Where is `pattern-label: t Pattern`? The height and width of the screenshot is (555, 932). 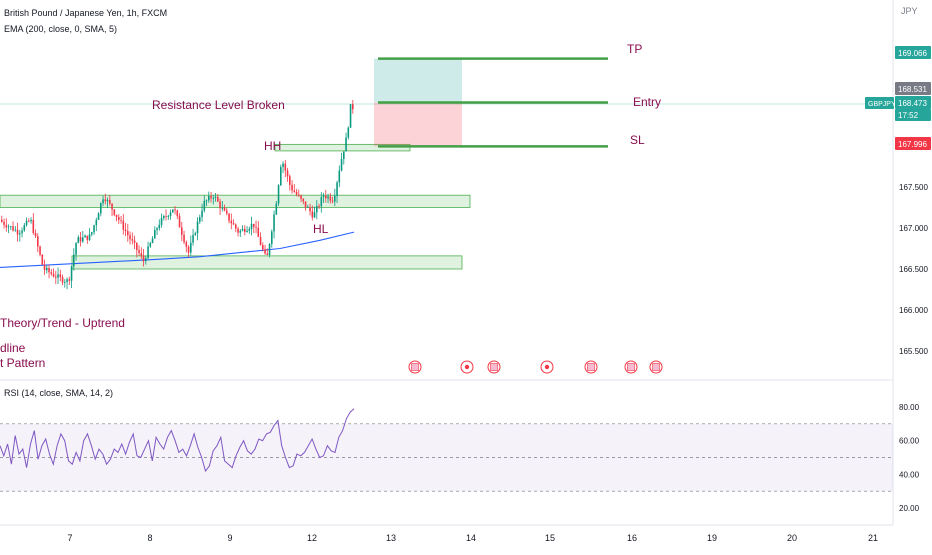
pattern-label: t Pattern is located at coordinates (22, 363).